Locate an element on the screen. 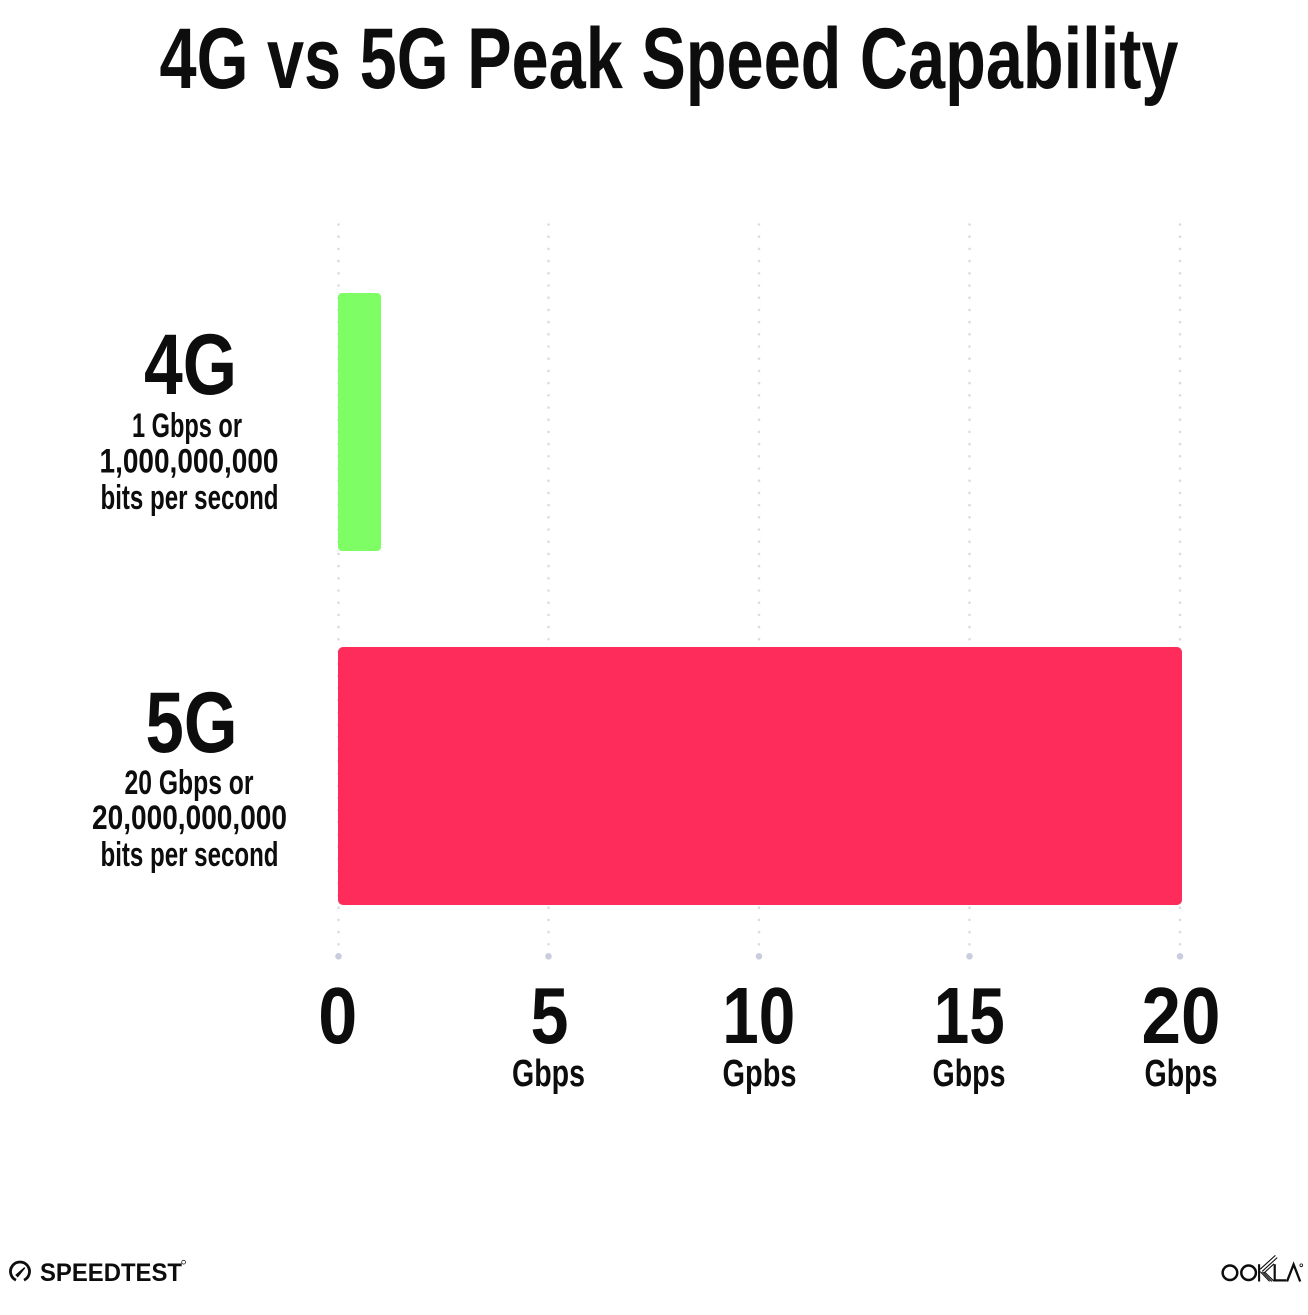 The image size is (1308, 1315). svg-text: 5 is located at coordinates (550, 1015).